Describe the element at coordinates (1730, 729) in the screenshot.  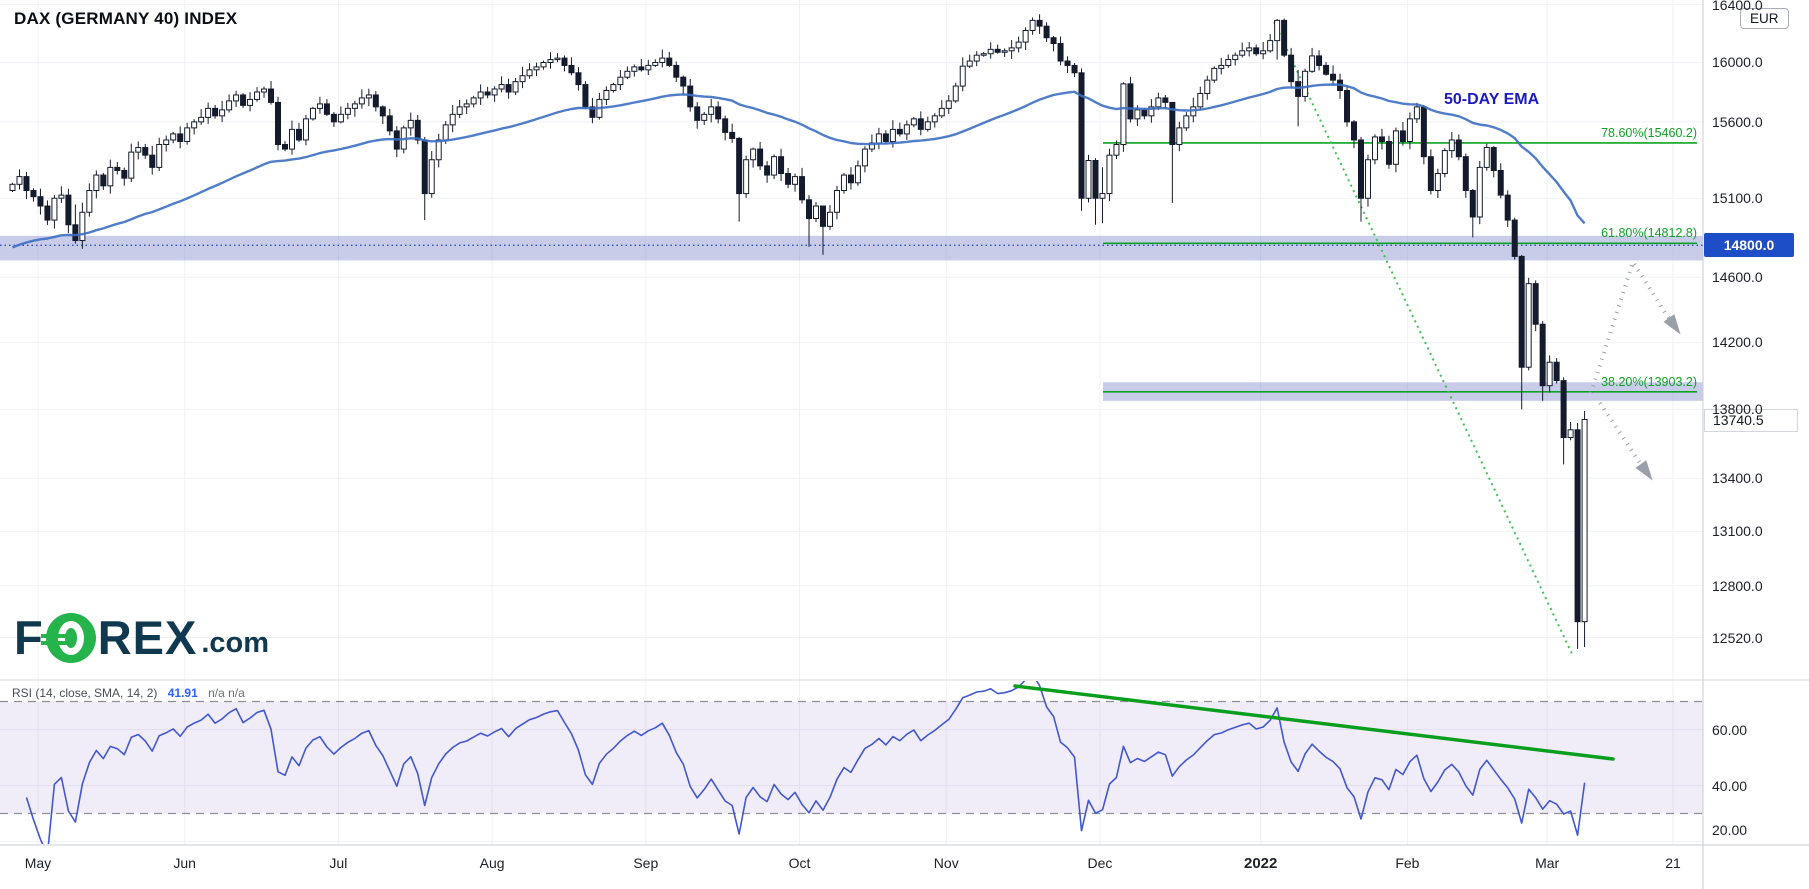
I see `rsi-tick: 60.00` at that location.